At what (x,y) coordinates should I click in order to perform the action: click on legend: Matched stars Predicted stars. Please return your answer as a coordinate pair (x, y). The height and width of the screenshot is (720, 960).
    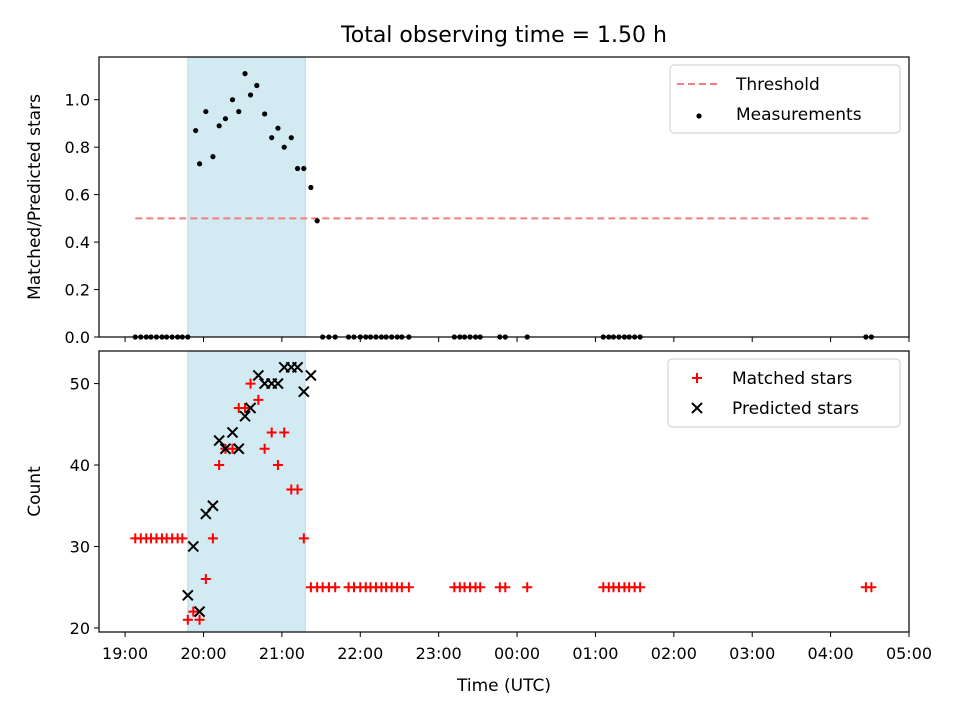
    Looking at the image, I should click on (784, 393).